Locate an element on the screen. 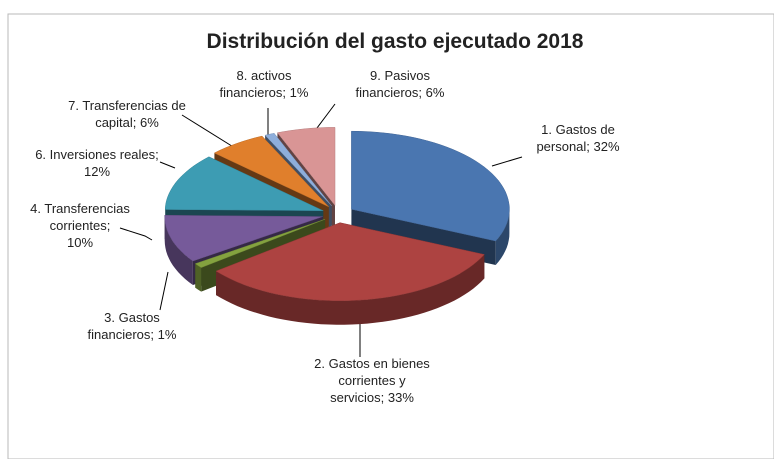 This screenshot has height=459, width=774. data-label-line: corrientes y is located at coordinates (372, 380).